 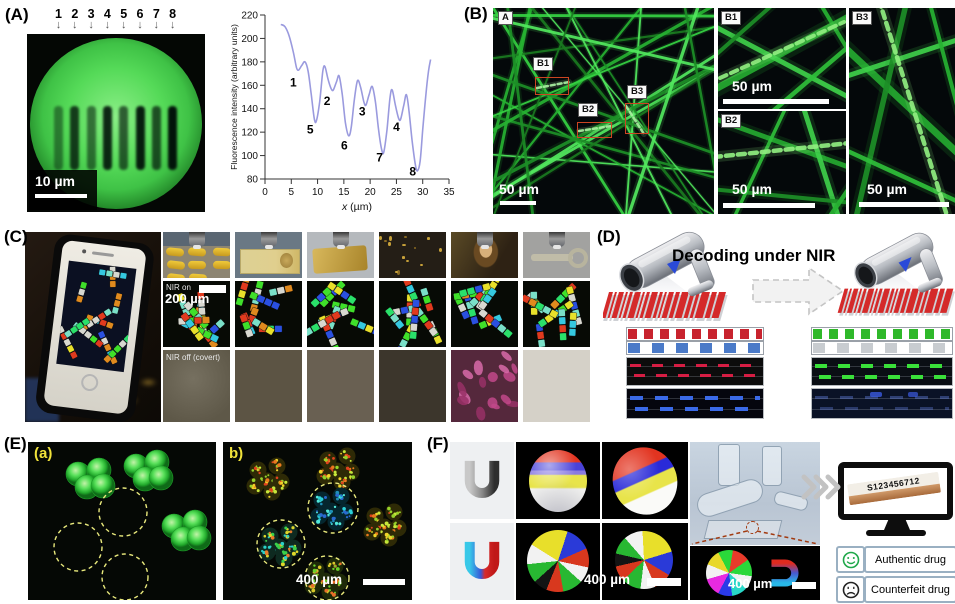 What do you see at coordinates (505, 18) in the screenshot?
I see `region-tag-a: A` at bounding box center [505, 18].